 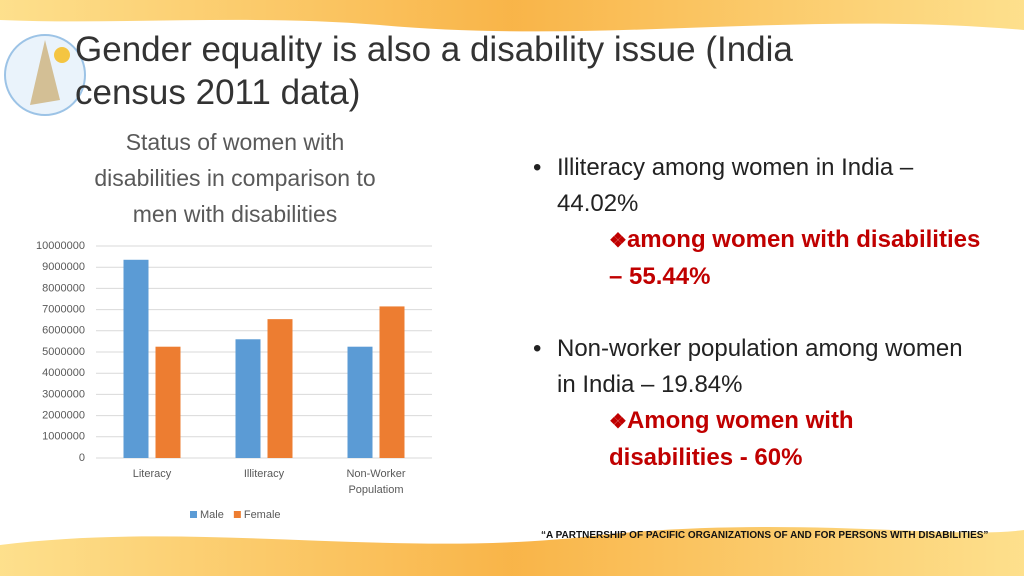 I want to click on y-tick-label: 3000000, so click(x=63, y=394).